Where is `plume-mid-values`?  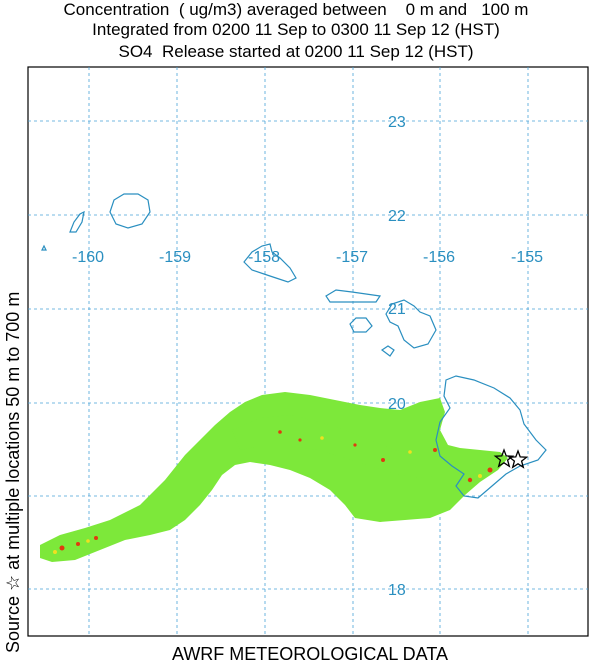
plume-mid-values is located at coordinates (267, 495).